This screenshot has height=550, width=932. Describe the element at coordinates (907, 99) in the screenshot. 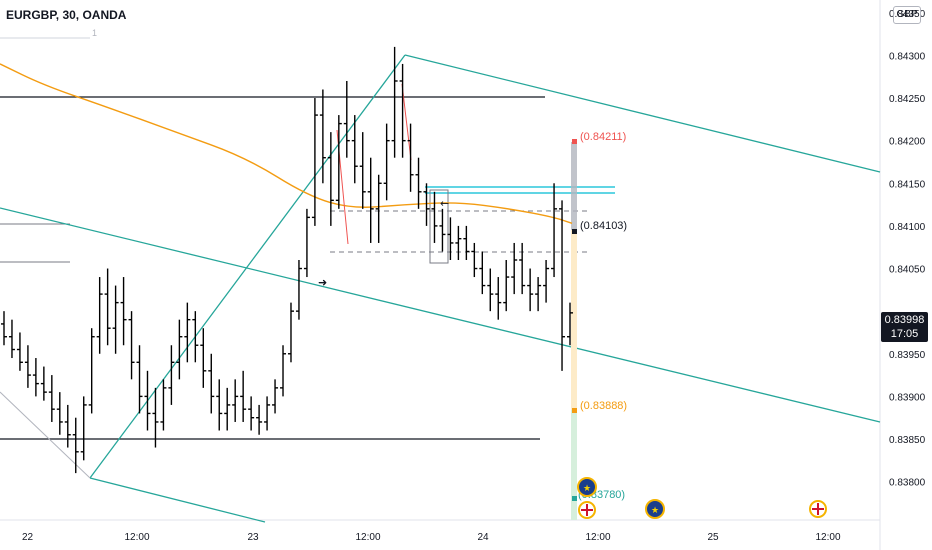

I see `price-tick-label: 0.84250` at that location.